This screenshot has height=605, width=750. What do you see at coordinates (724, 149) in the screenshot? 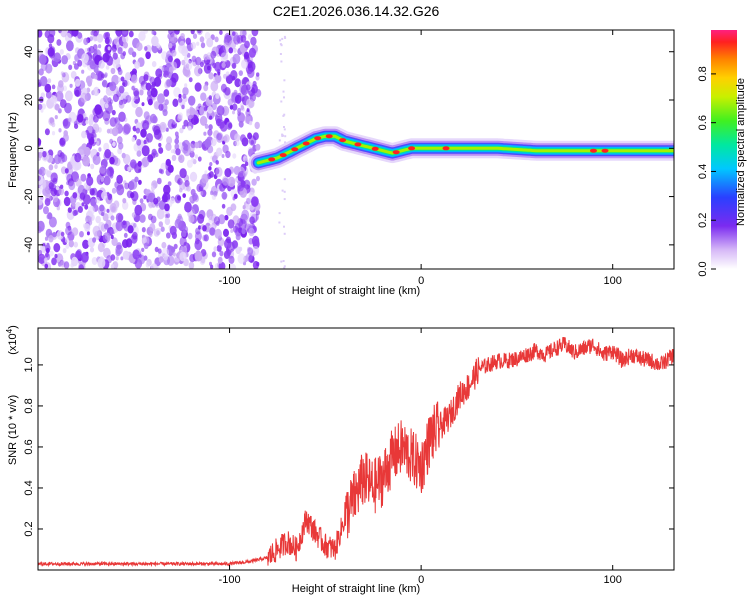
I see `colorbar-gradient` at bounding box center [724, 149].